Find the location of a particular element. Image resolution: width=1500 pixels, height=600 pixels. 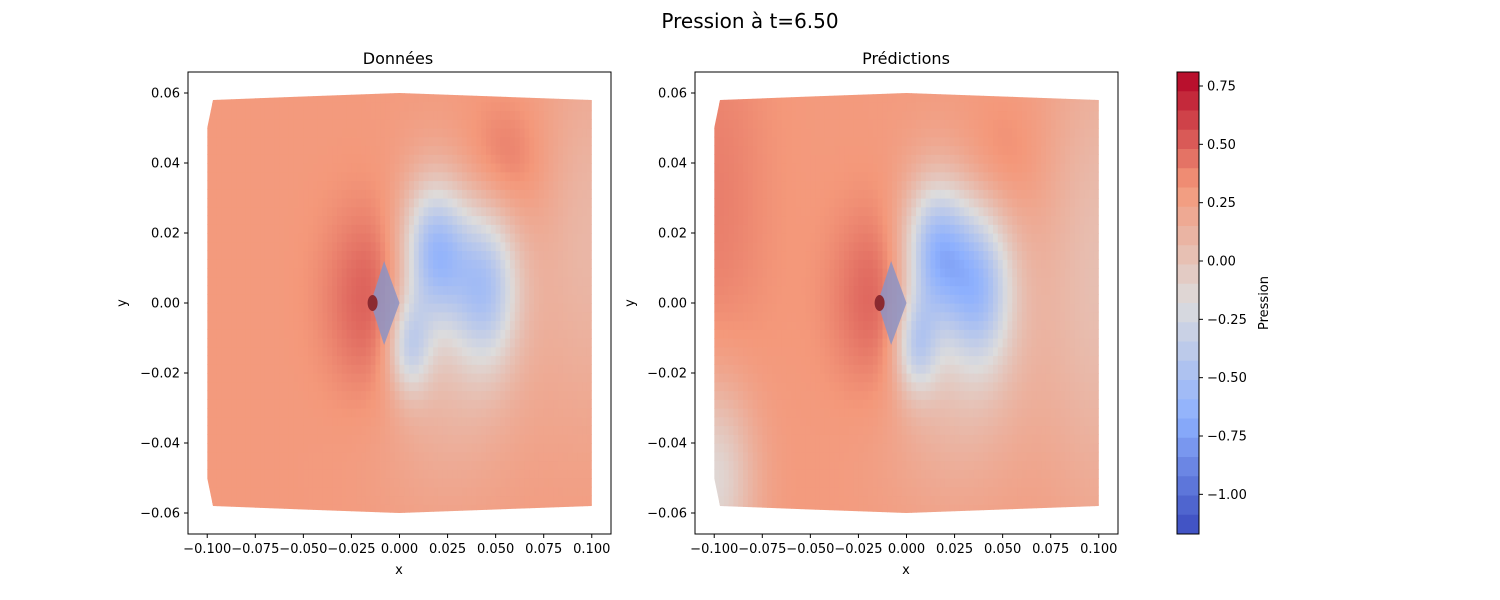

colorbar-tick-label: −0.75 is located at coordinates (1227, 437).